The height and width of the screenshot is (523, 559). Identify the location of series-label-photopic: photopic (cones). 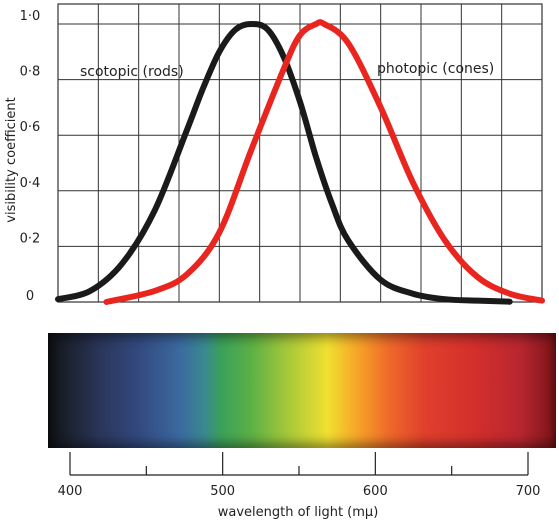
(435, 69).